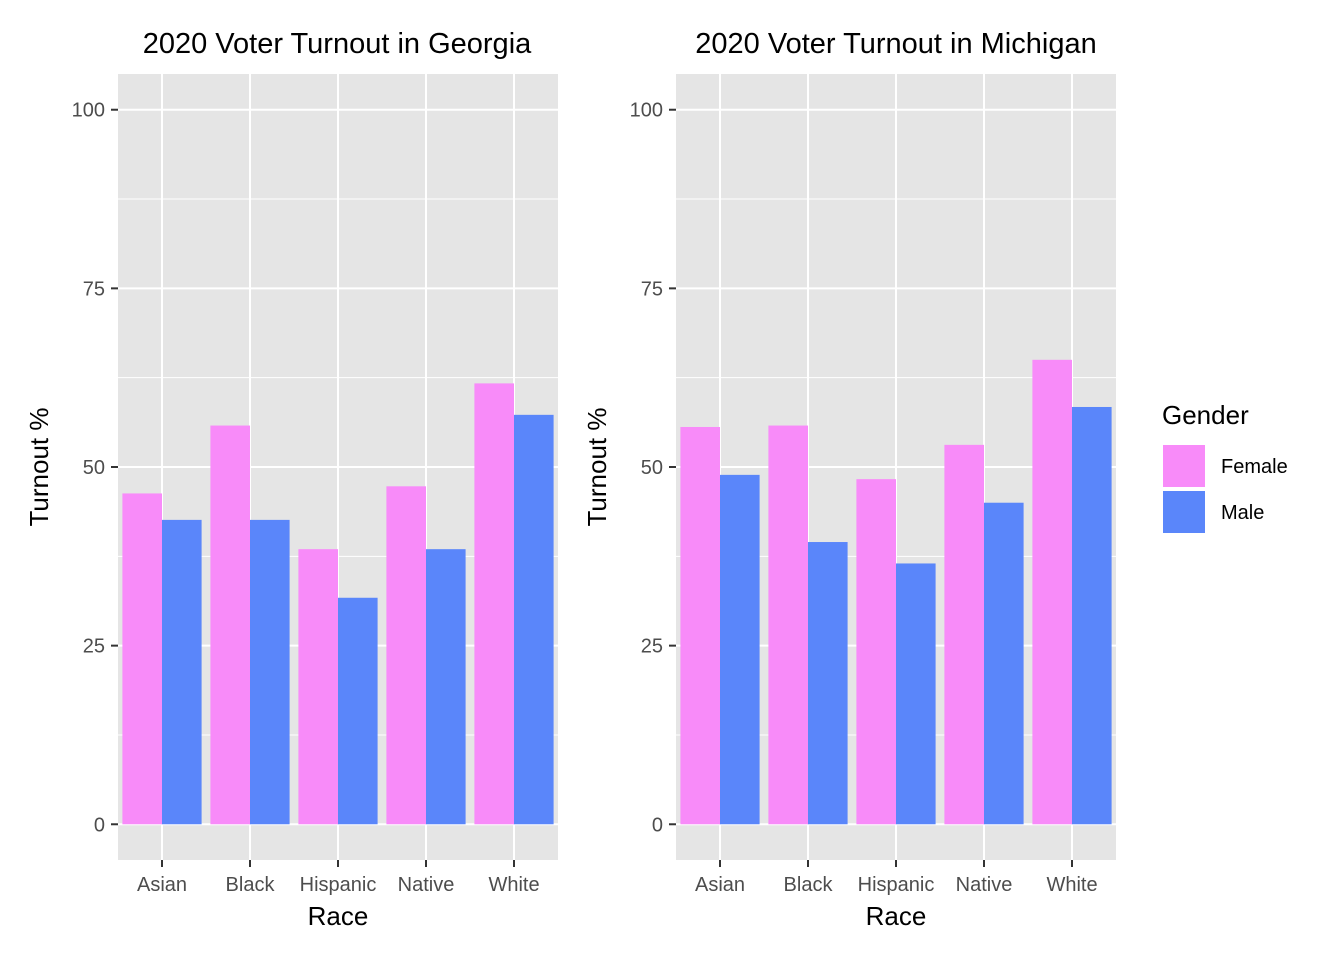 The image size is (1344, 960). I want to click on georgia-x-axis-title: Race, so click(338, 916).